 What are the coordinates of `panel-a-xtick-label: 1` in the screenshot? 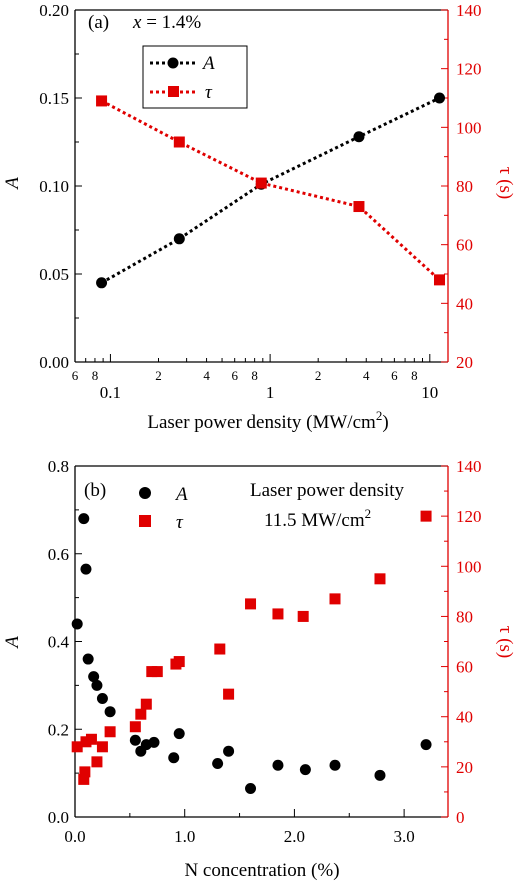 It's located at (270, 392).